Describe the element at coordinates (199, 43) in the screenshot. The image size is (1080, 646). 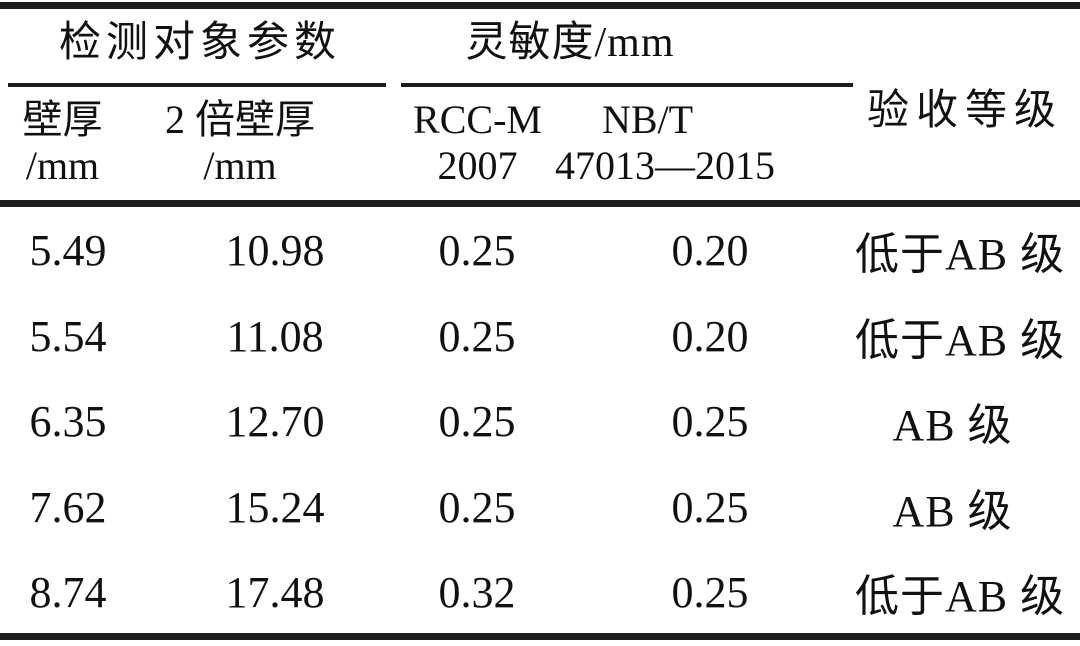
I see `group-header-detection-params: 检测对象参数` at that location.